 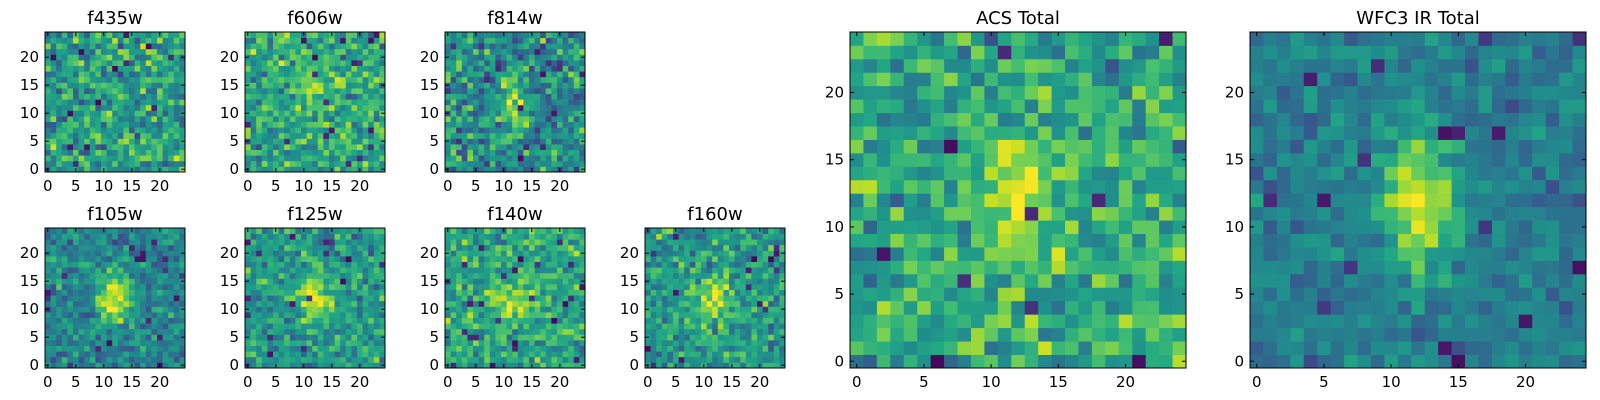 What do you see at coordinates (234, 365) in the screenshot?
I see `y-tick-label: 0` at bounding box center [234, 365].